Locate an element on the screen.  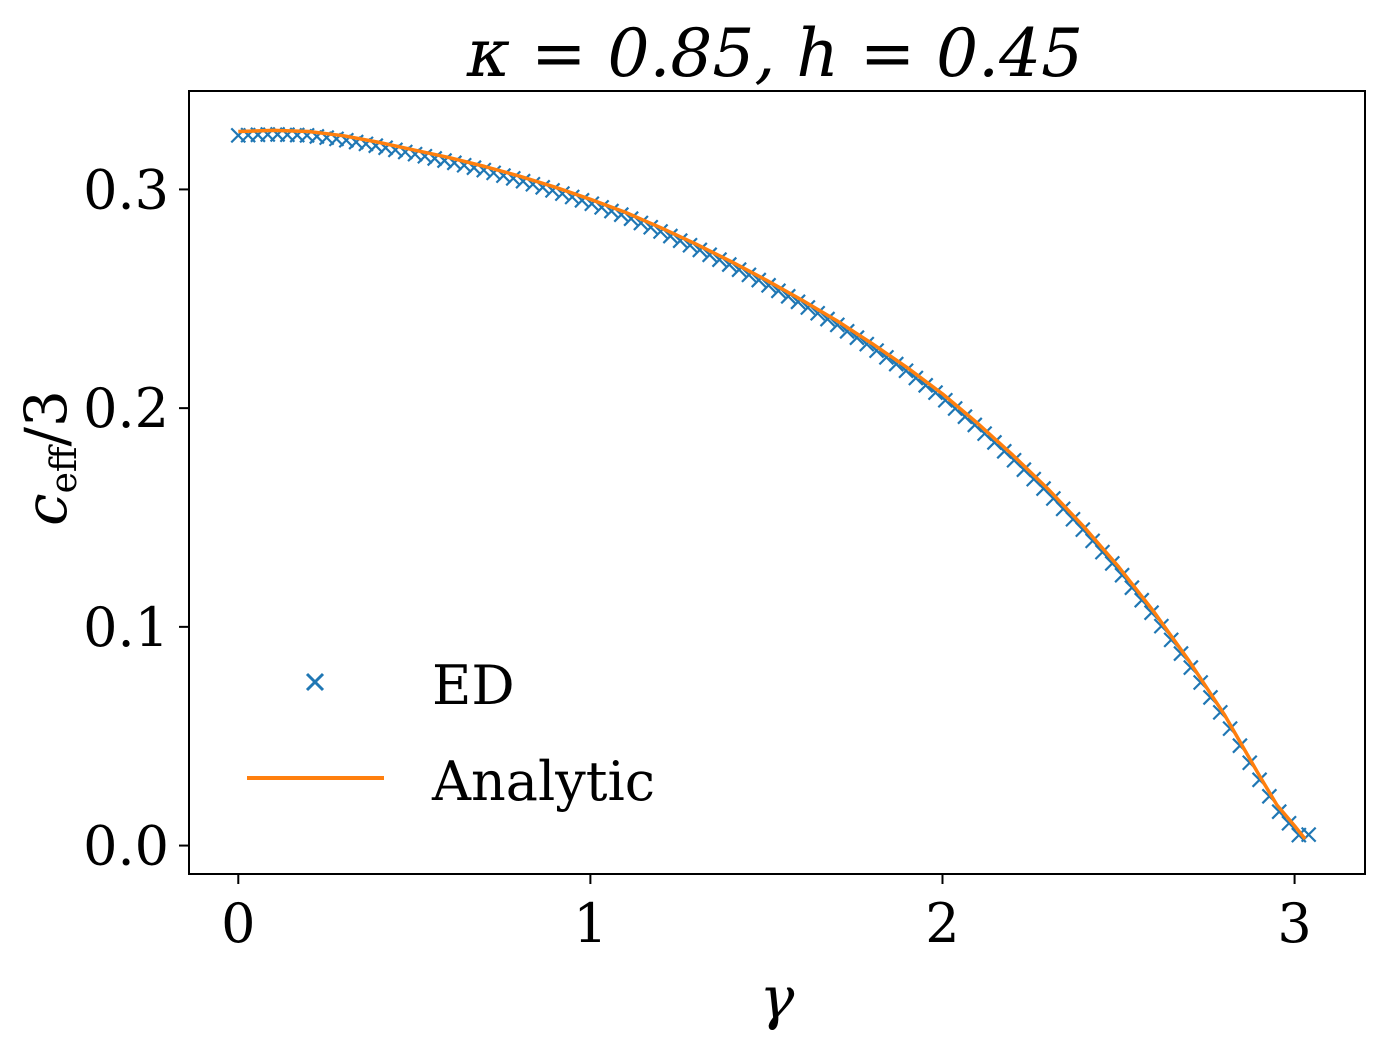
x-axis: 0 1 2 3 is located at coordinates (766, 914).